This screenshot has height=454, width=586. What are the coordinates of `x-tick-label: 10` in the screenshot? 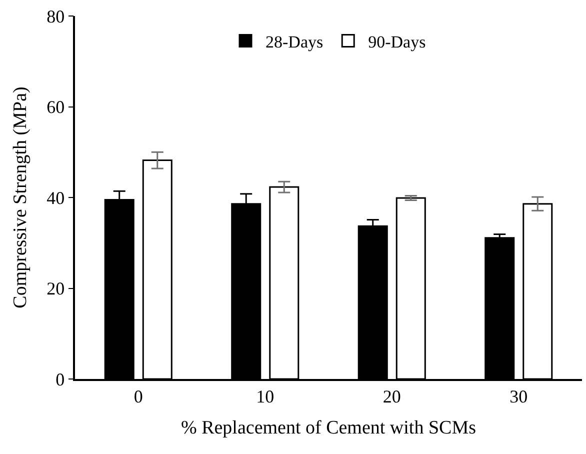 It's located at (265, 396).